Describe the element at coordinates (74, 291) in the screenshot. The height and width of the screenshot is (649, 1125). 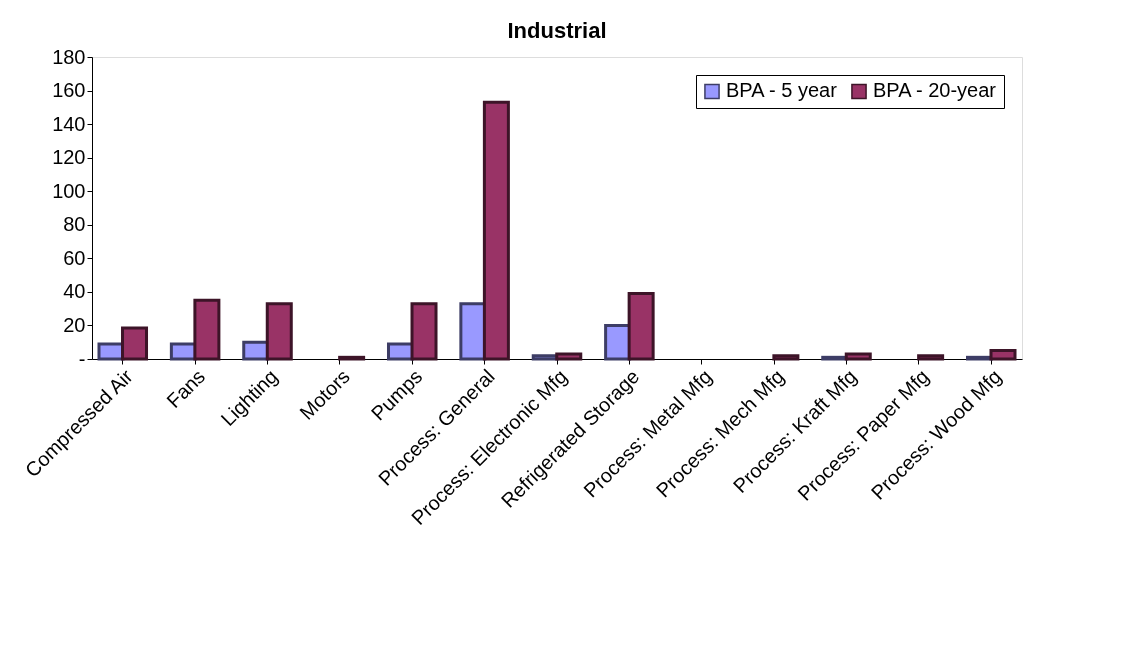
I see `y-tick-label: 40` at that location.